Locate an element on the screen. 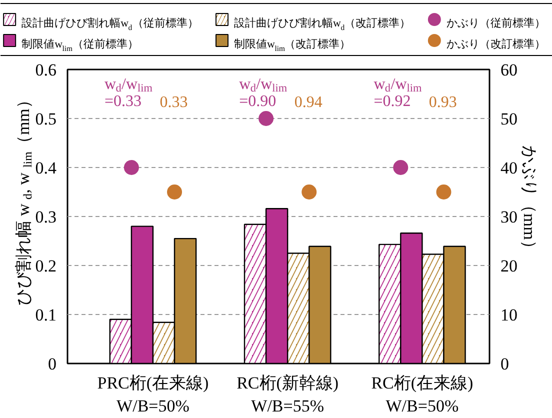 The image size is (552, 418). y-tick-label: 0.2 is located at coordinates (45, 266).